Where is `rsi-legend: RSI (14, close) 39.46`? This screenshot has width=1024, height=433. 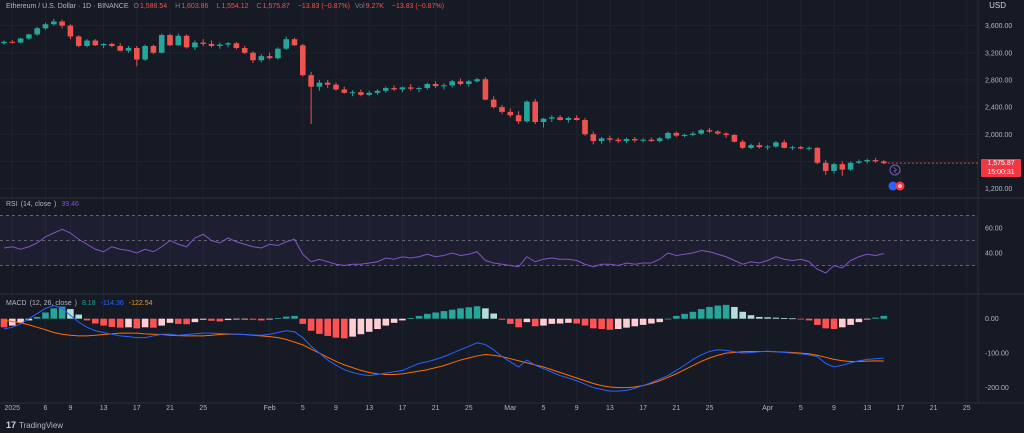 rsi-legend: RSI (14, close) 39.46 is located at coordinates (42, 204).